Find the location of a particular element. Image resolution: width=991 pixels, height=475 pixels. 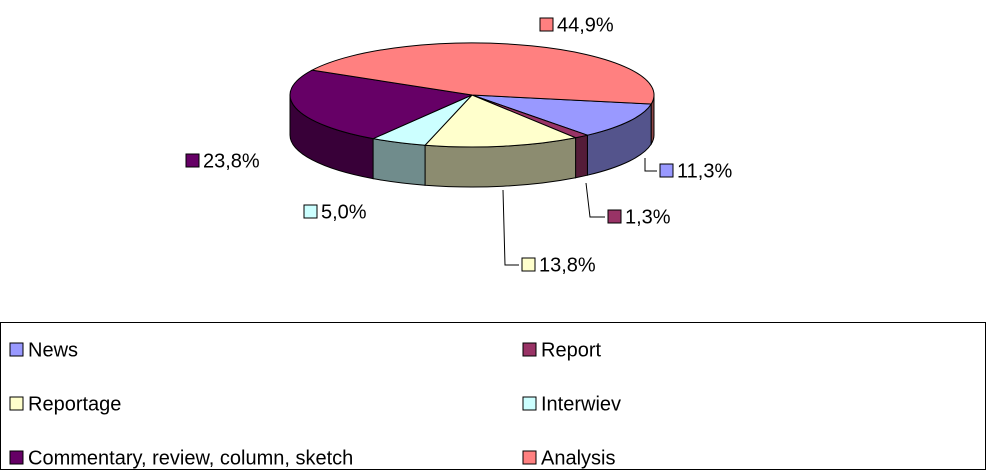

legend-label: Interwiev is located at coordinates (581, 404).